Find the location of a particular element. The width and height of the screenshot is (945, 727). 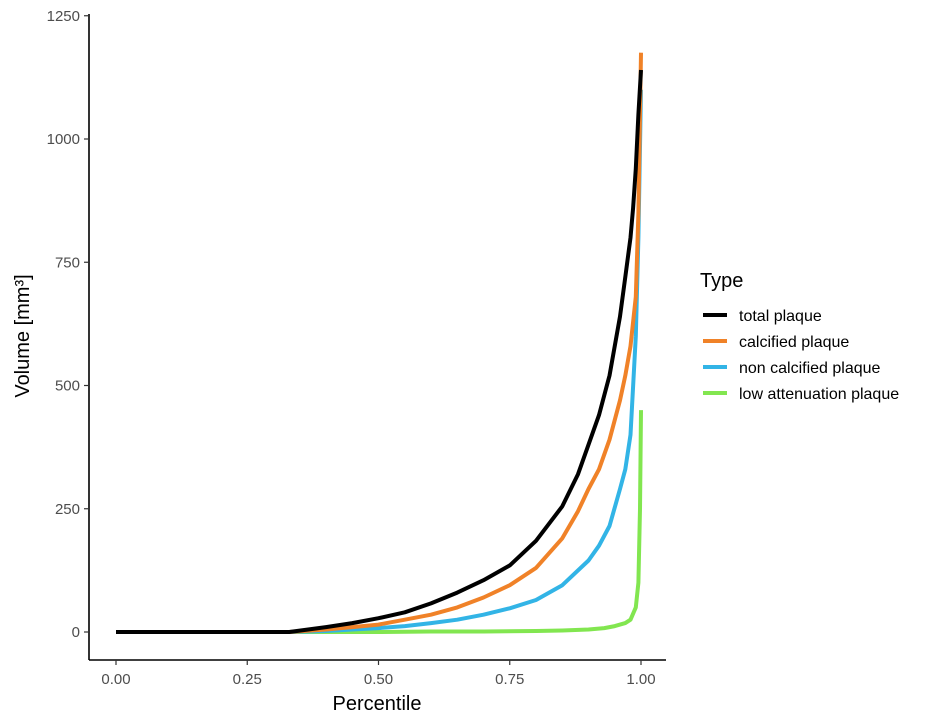

x-axis-ticks: 0.00 0.25 0.50 0.75 1.00 is located at coordinates (378, 674).